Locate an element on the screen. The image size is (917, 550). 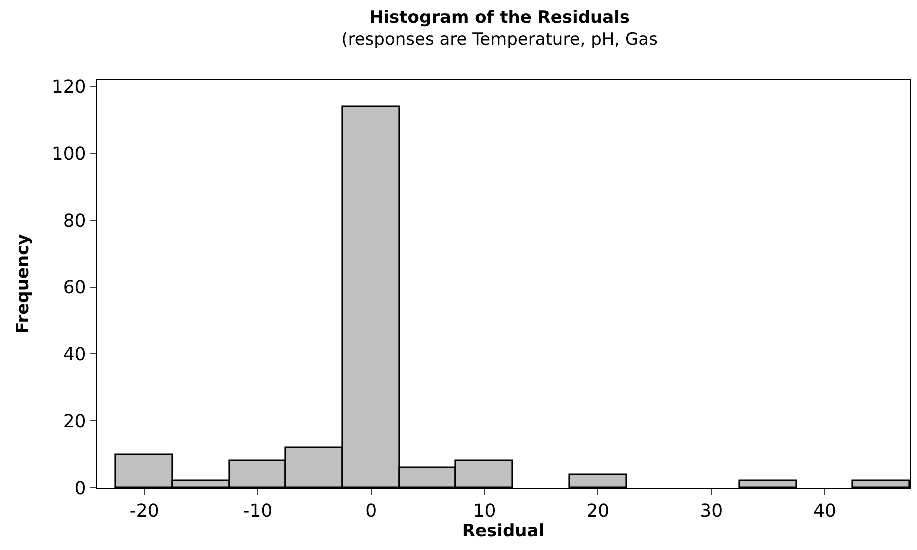
x-tick-label: 40 is located at coordinates (825, 511).